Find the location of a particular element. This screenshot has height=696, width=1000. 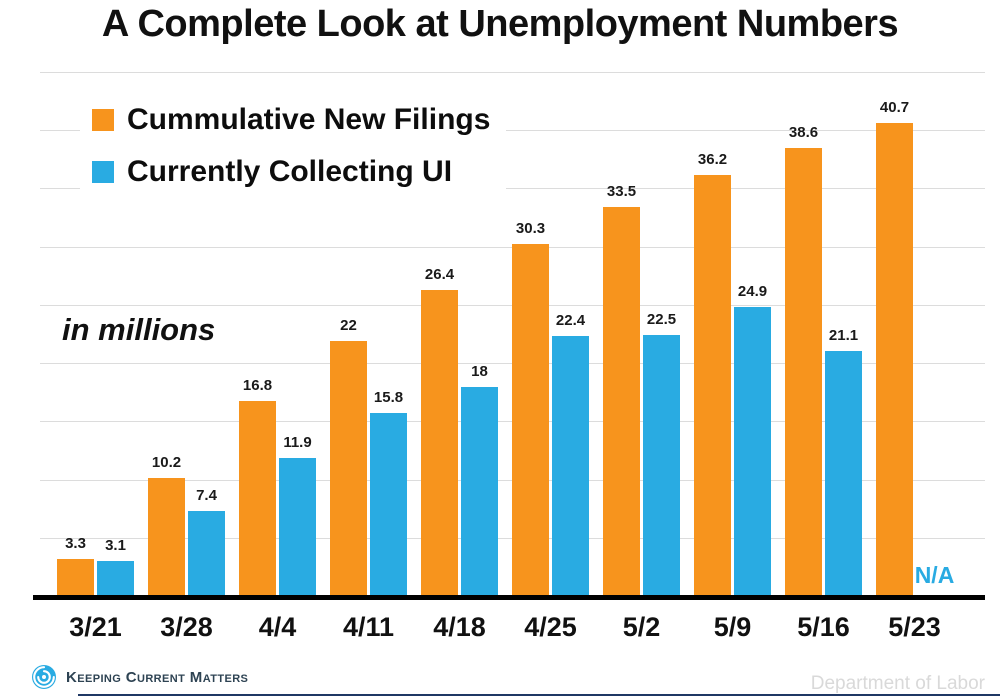

bar-value-label: 33.5 is located at coordinates (621, 191).